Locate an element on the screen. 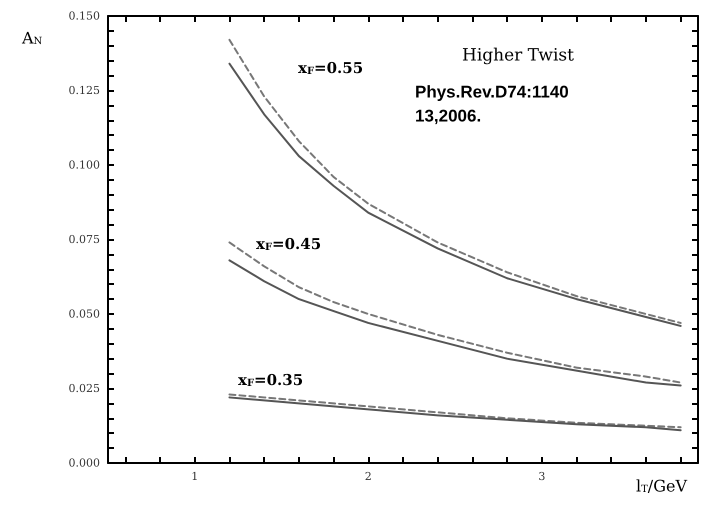 The width and height of the screenshot is (717, 507). y-tick-label: 0.075 is located at coordinates (84, 239).